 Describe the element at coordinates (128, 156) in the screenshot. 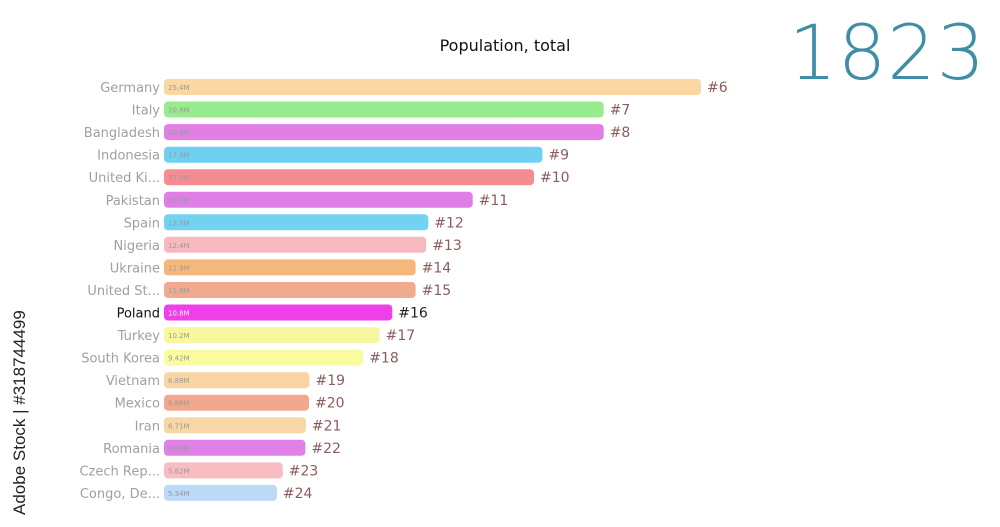

I see `category-label: Indonesia` at that location.